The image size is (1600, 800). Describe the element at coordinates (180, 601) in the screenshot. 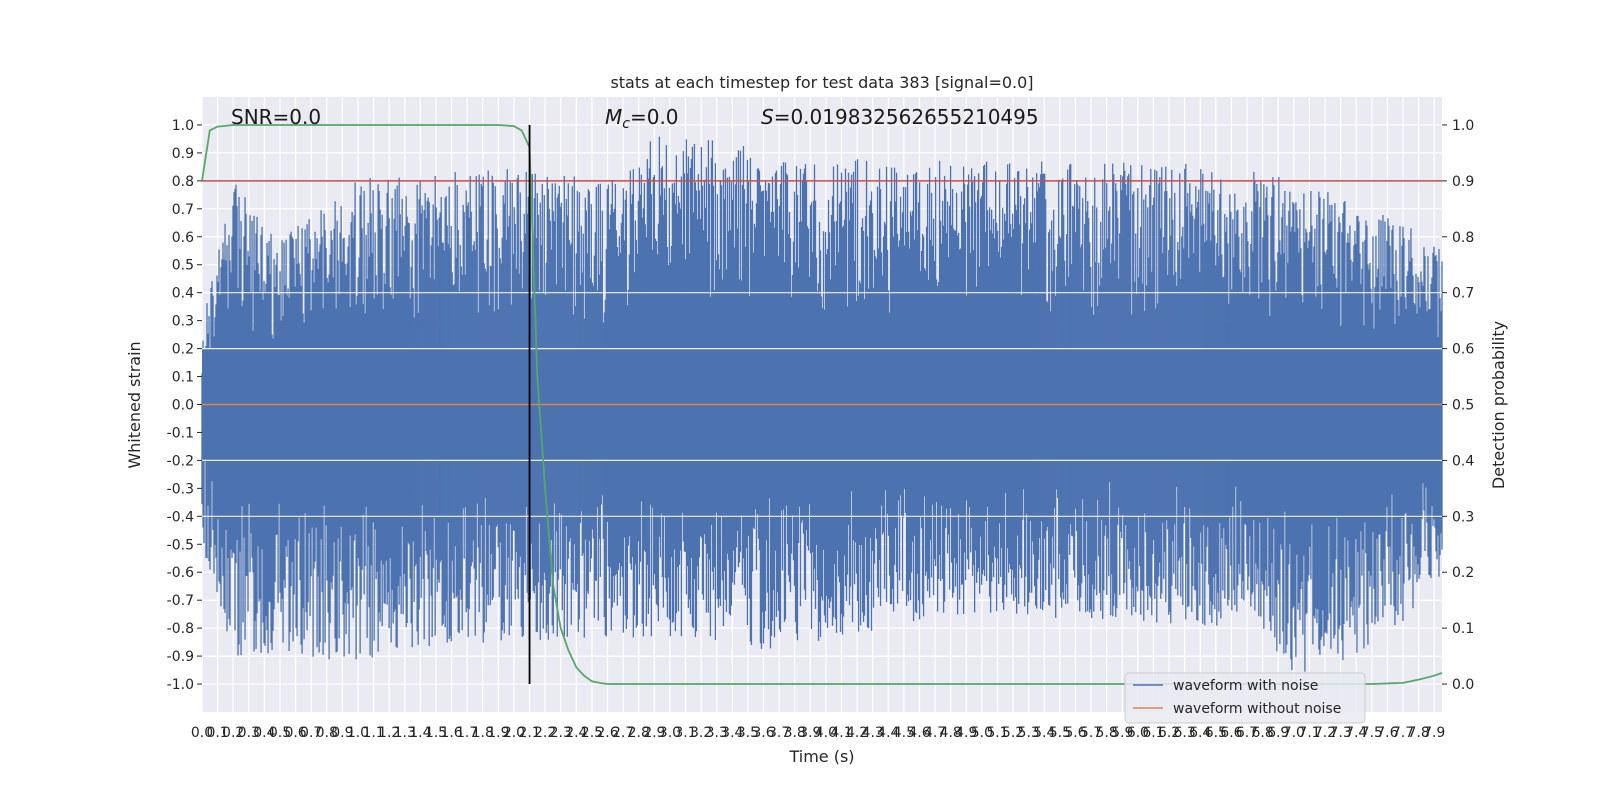

I see `y-tick-label: -0.7` at that location.